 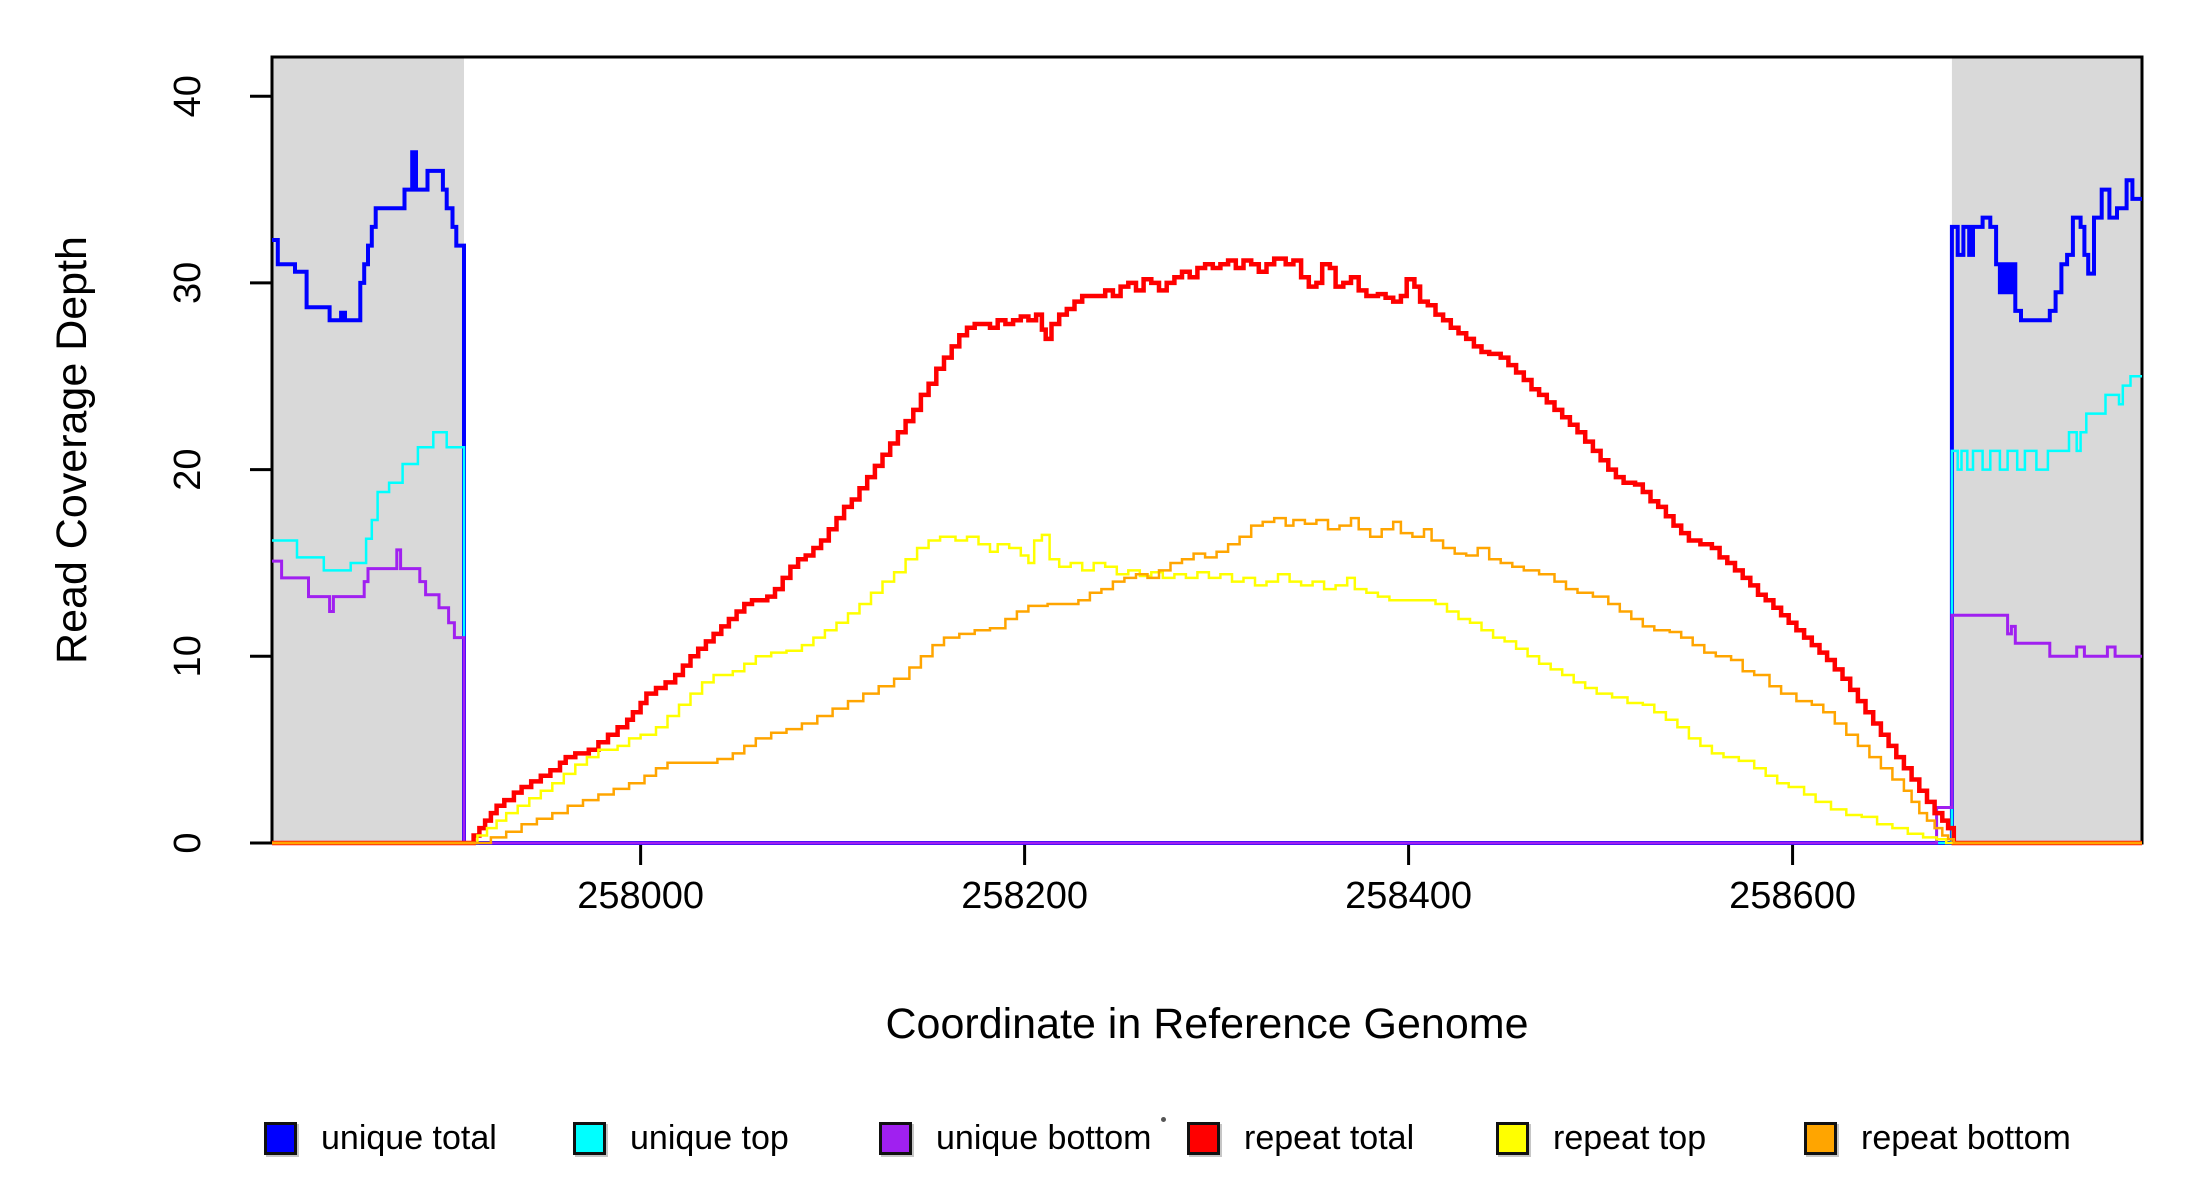 I want to click on legend-label: repeat bottom, so click(x=1966, y=1137).